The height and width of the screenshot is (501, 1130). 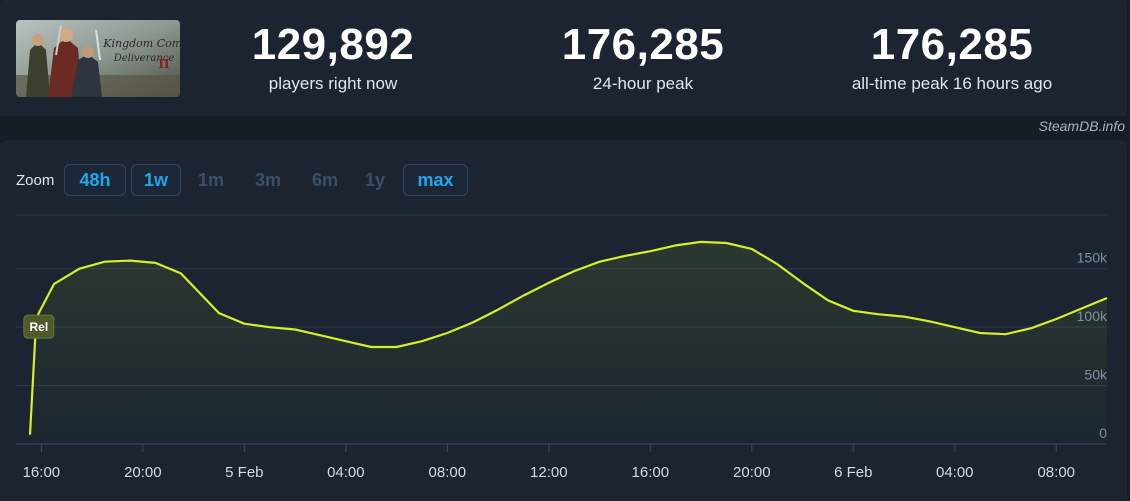 What do you see at coordinates (35, 180) in the screenshot?
I see `zoom-label: Zoom` at bounding box center [35, 180].